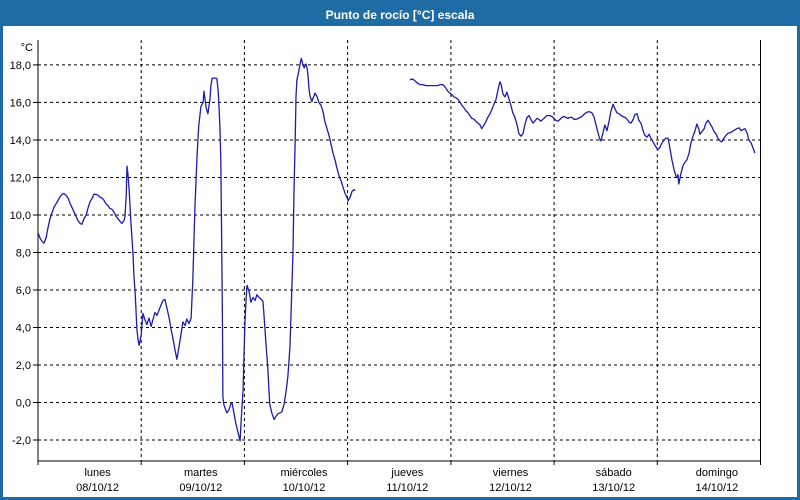 This screenshot has width=800, height=500. What do you see at coordinates (27, 48) in the screenshot?
I see `y-unit-label: °C` at bounding box center [27, 48].